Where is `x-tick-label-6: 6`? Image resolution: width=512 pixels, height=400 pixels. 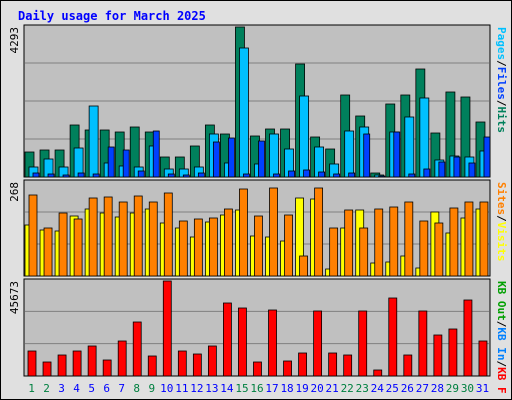
x-tick-label-6: 6 is located at coordinates (106, 388).